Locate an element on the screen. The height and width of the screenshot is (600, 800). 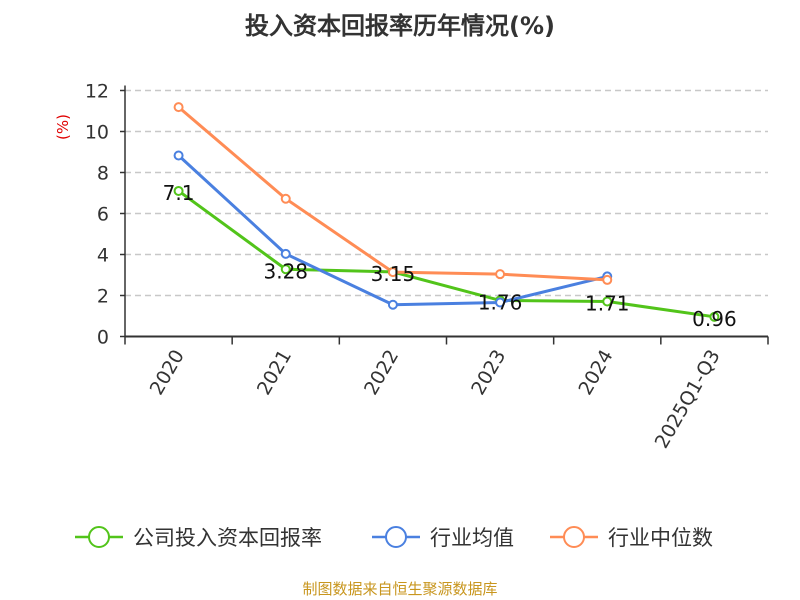
x-tick-label: 2020 is located at coordinates (167, 372).